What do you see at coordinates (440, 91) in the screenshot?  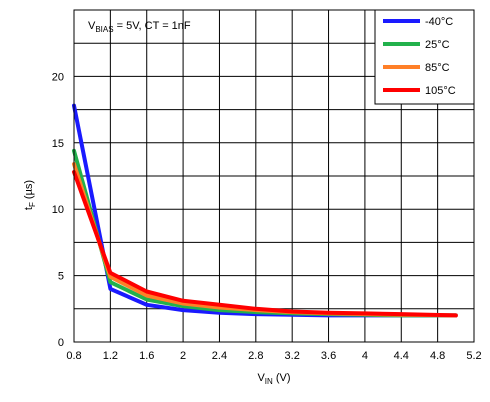 I see `legend-label: 105°C` at bounding box center [440, 91].